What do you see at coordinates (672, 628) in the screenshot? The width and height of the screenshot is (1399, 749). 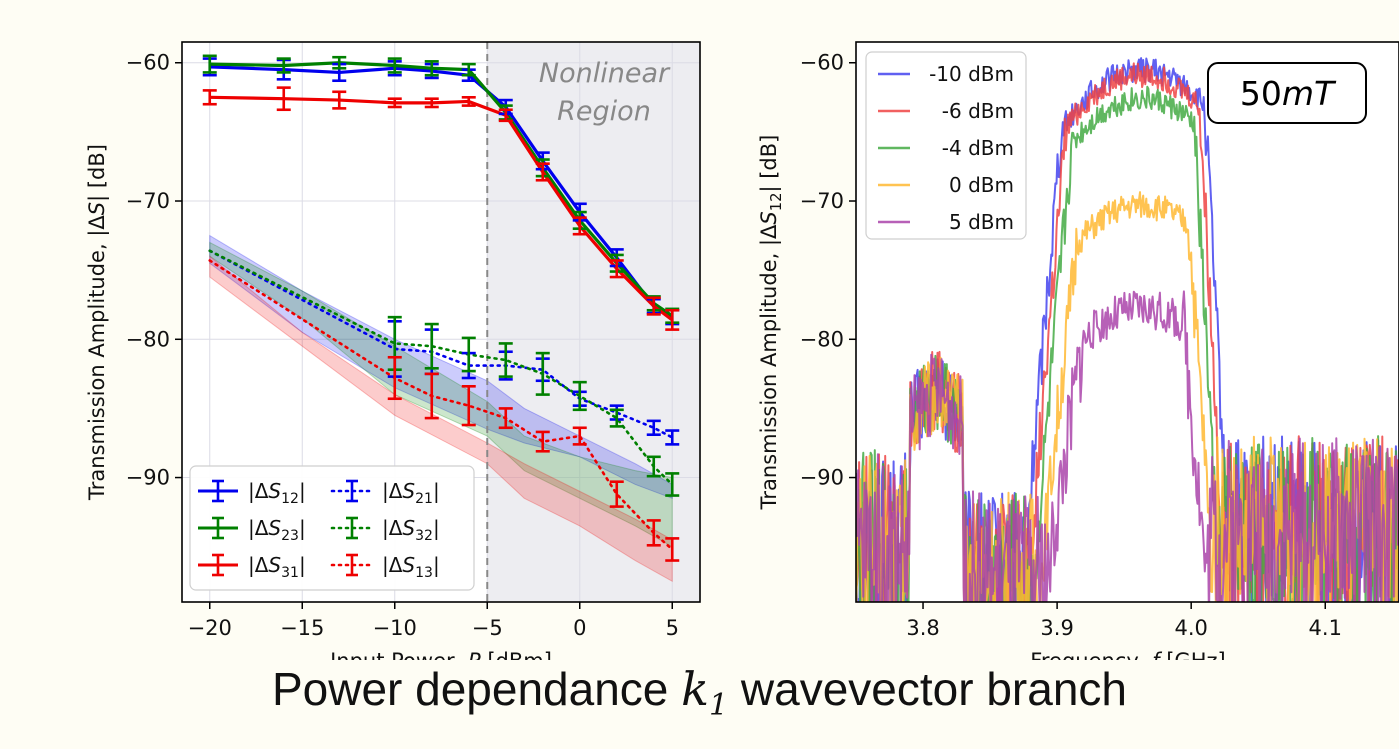 I see `x-tick-label: 5` at bounding box center [672, 628].